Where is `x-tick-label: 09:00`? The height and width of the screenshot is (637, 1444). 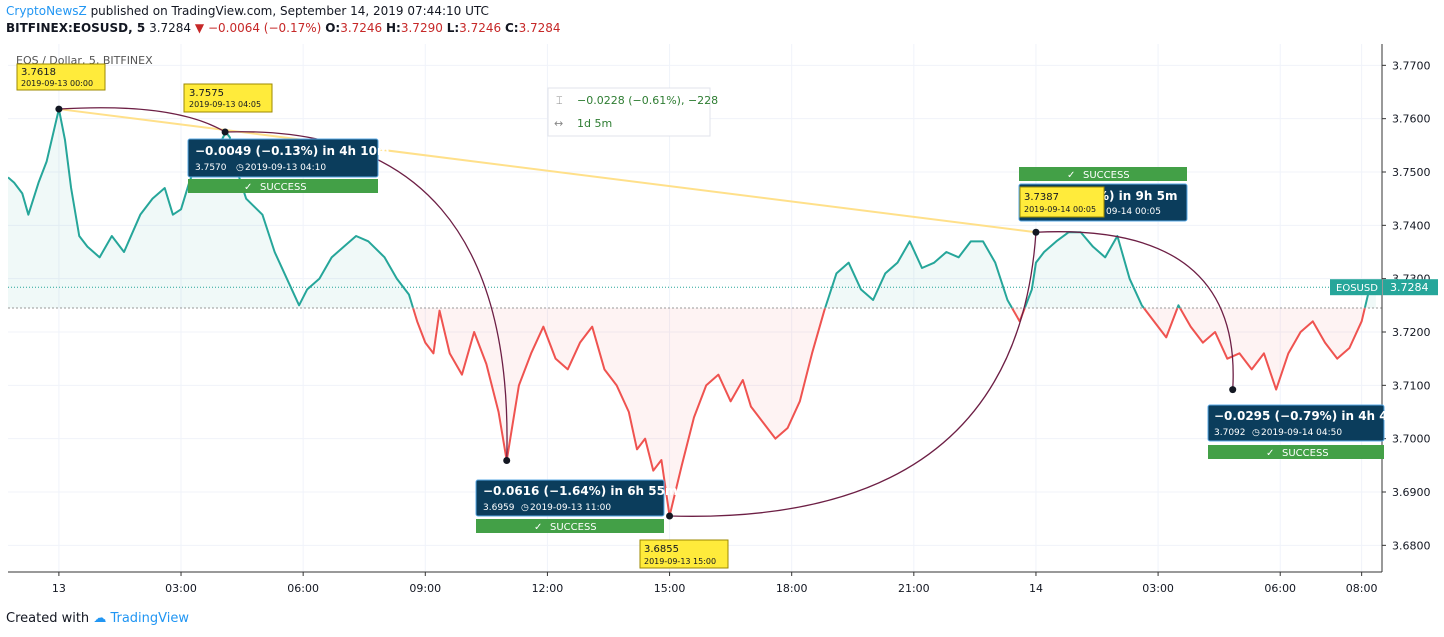
x-tick-label: 09:00 is located at coordinates (425, 588).